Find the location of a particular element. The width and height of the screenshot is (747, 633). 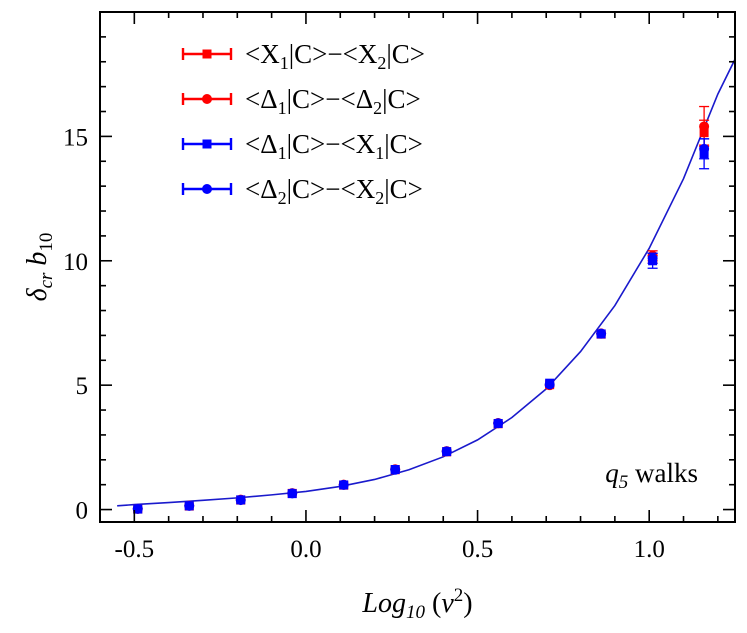

legend-item: <X1|C>−<X2|C> is located at coordinates (303, 56).